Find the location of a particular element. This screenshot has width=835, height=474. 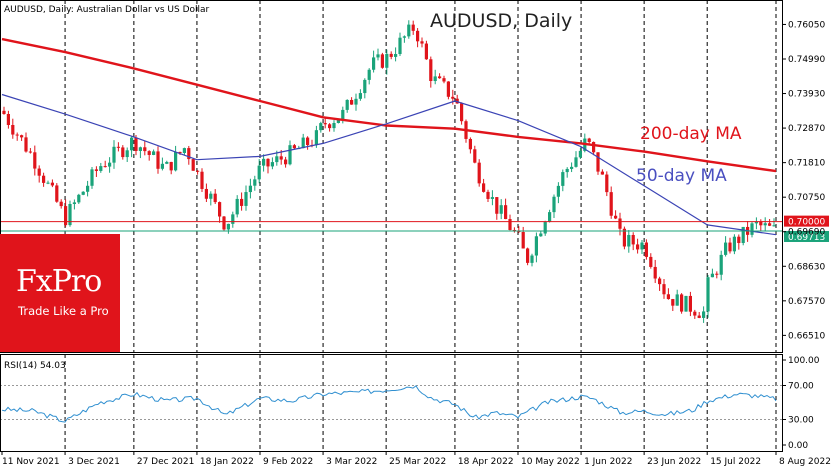

price-lines-layer: 0.70000 0.69713 is located at coordinates (414, 229).